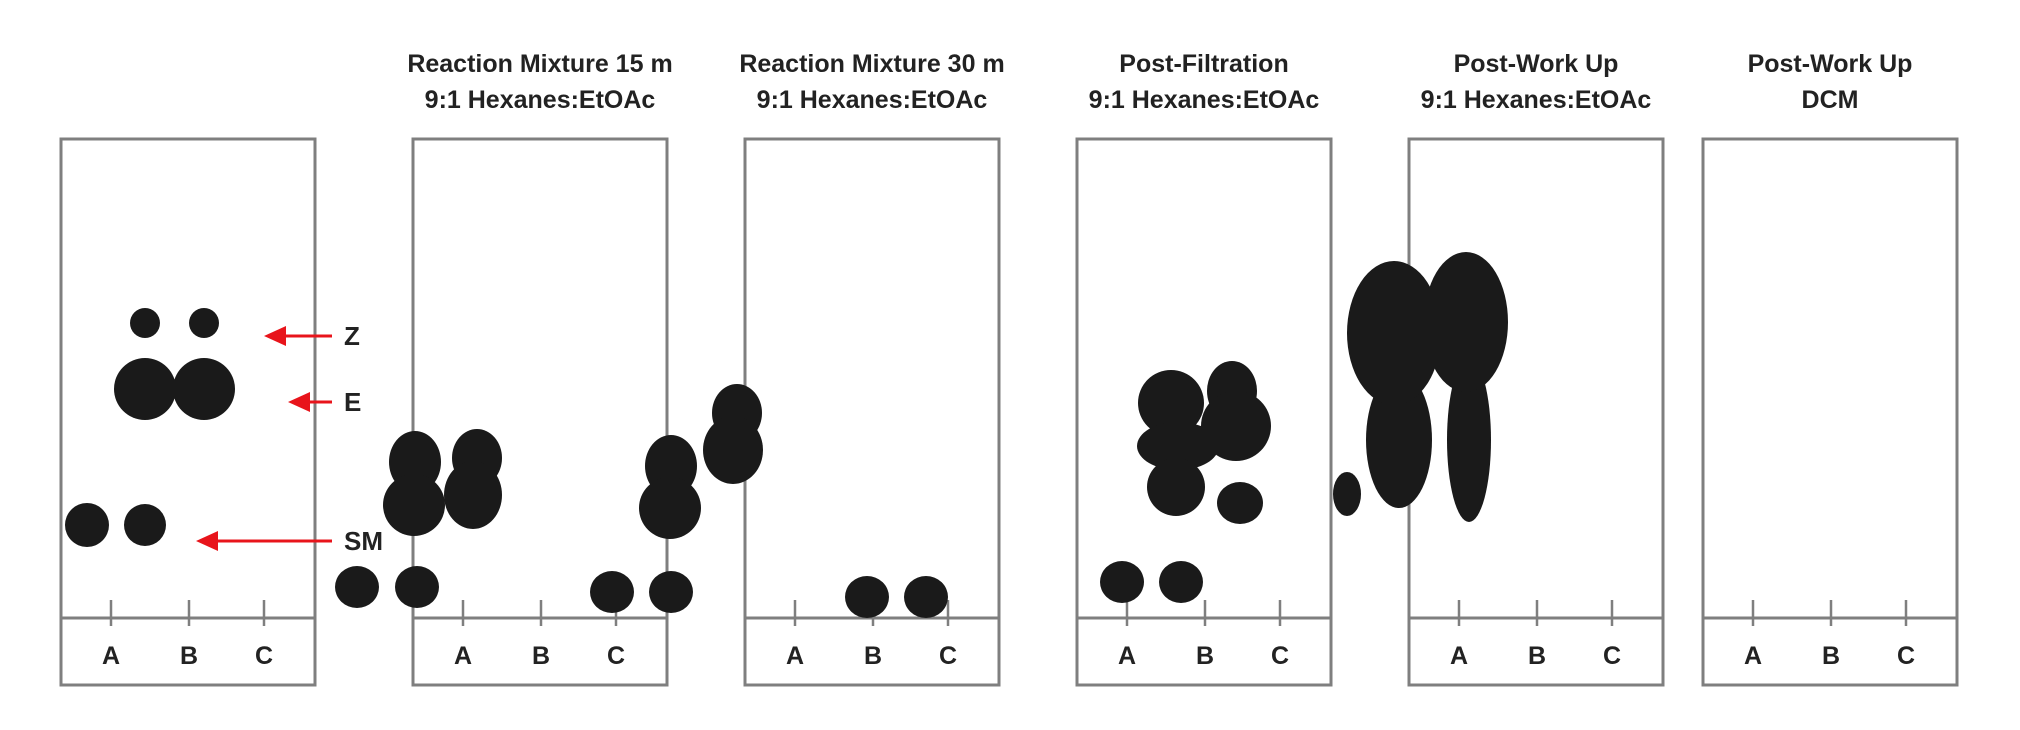  Describe the element at coordinates (289, 438) in the screenshot. I see `annotations-layer: Z E SM` at that location.